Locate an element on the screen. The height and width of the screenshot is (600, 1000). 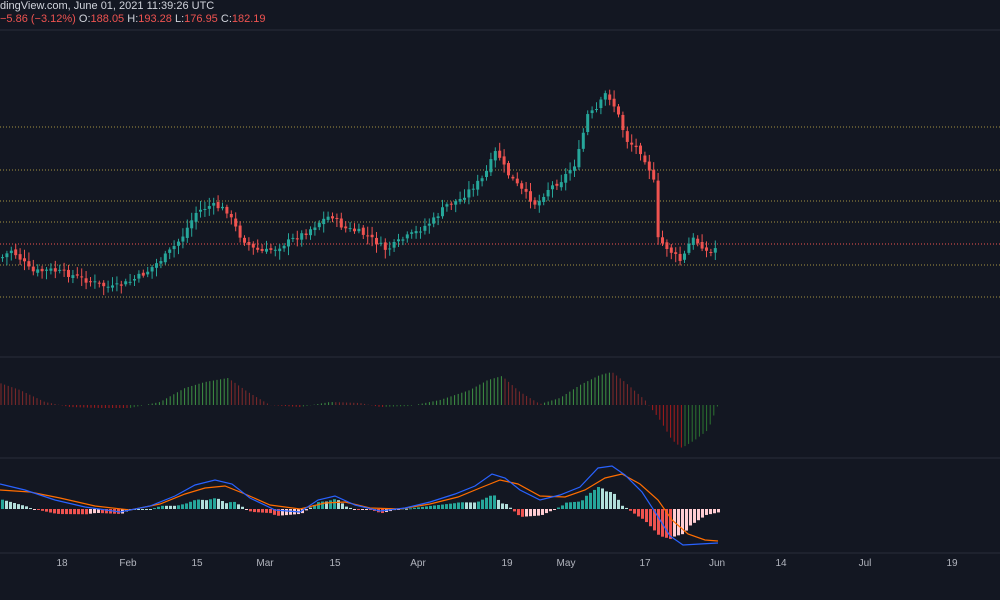
source-timestamp: dingView.com, June 01, 2021 11:39:26 UTC is located at coordinates (107, 6).